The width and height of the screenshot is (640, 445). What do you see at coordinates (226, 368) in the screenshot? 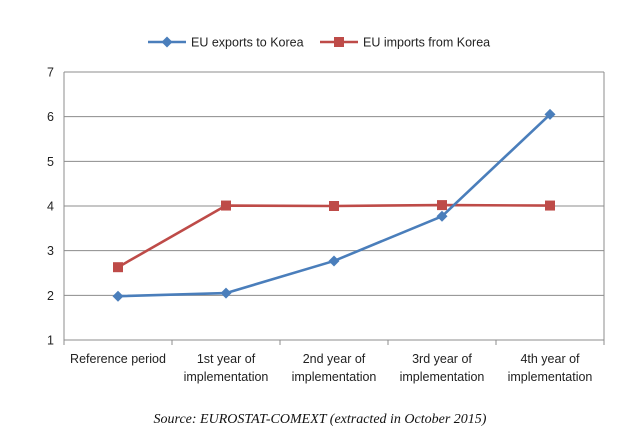
I see `x-tick-label: 1st year of implementation` at bounding box center [226, 368].